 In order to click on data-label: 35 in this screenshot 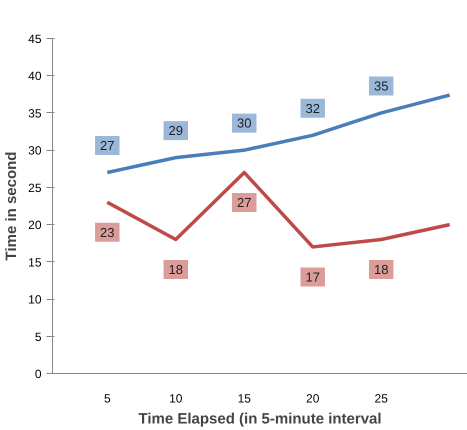, I will do `click(381, 86)`.